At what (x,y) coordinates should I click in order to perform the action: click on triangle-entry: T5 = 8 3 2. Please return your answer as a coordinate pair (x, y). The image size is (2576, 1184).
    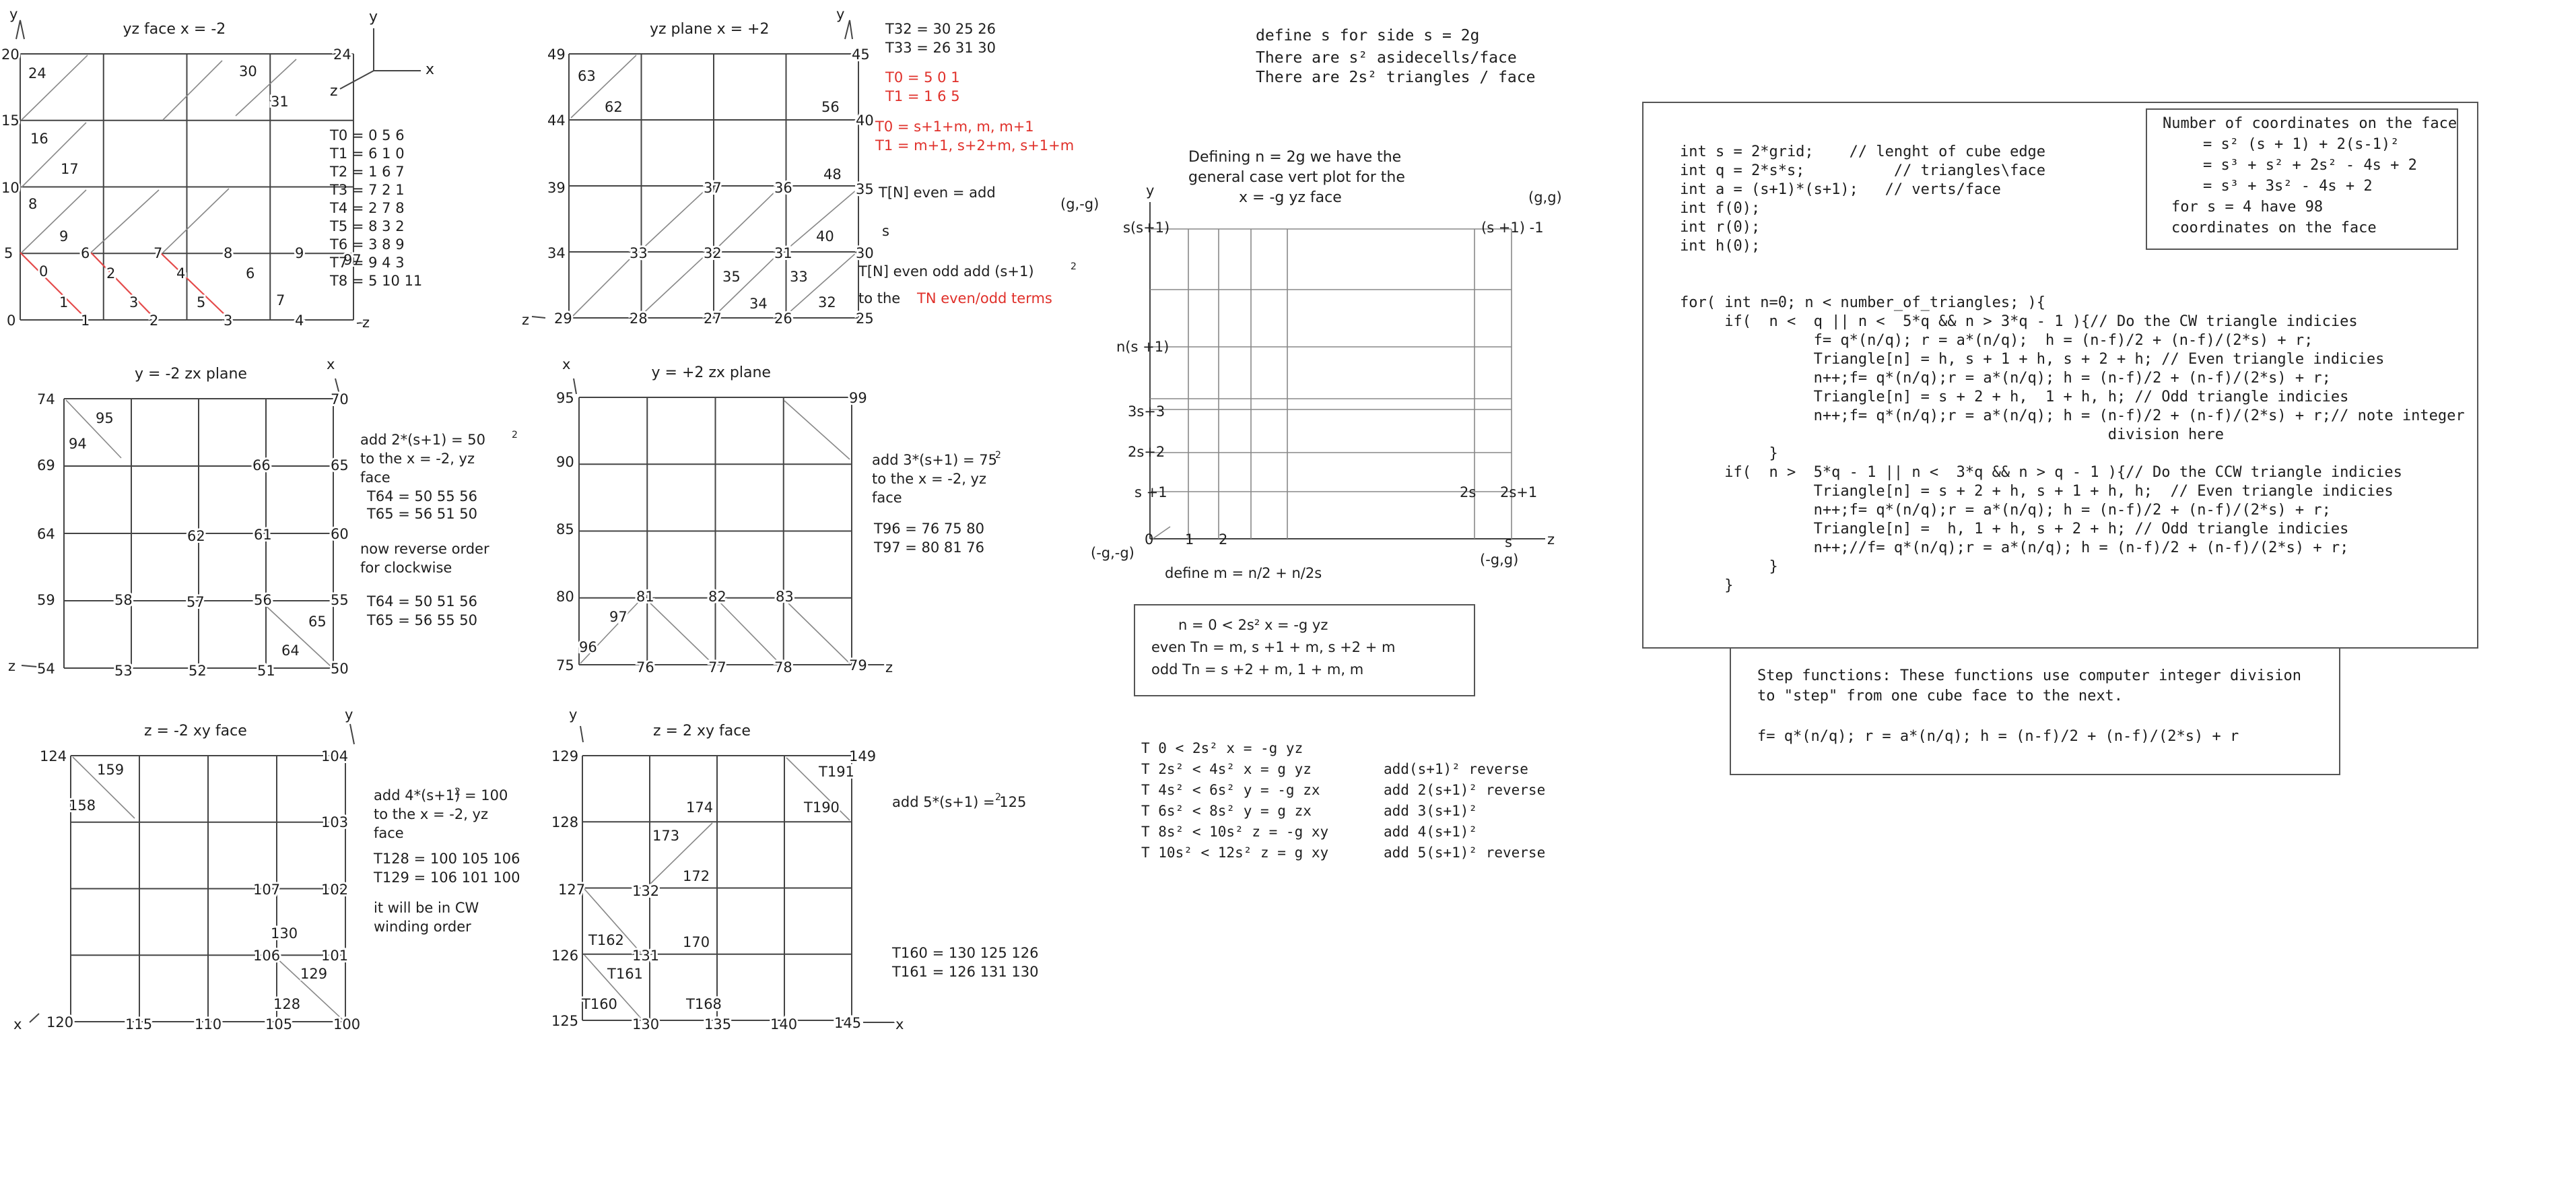
    Looking at the image, I should click on (367, 226).